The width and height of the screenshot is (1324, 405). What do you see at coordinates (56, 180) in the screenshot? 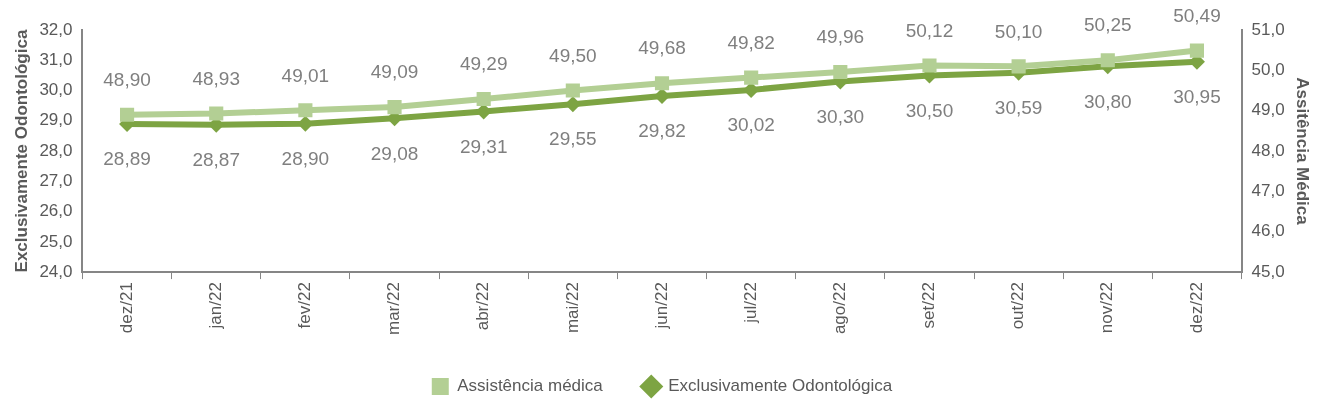
I see `y-tick-label: 27,0` at bounding box center [56, 180].